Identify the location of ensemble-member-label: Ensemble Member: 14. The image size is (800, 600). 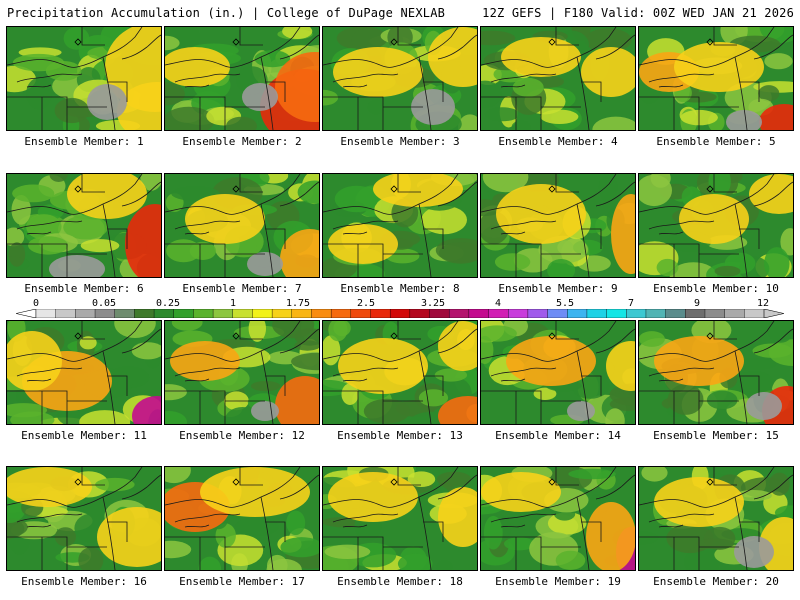
(558, 435).